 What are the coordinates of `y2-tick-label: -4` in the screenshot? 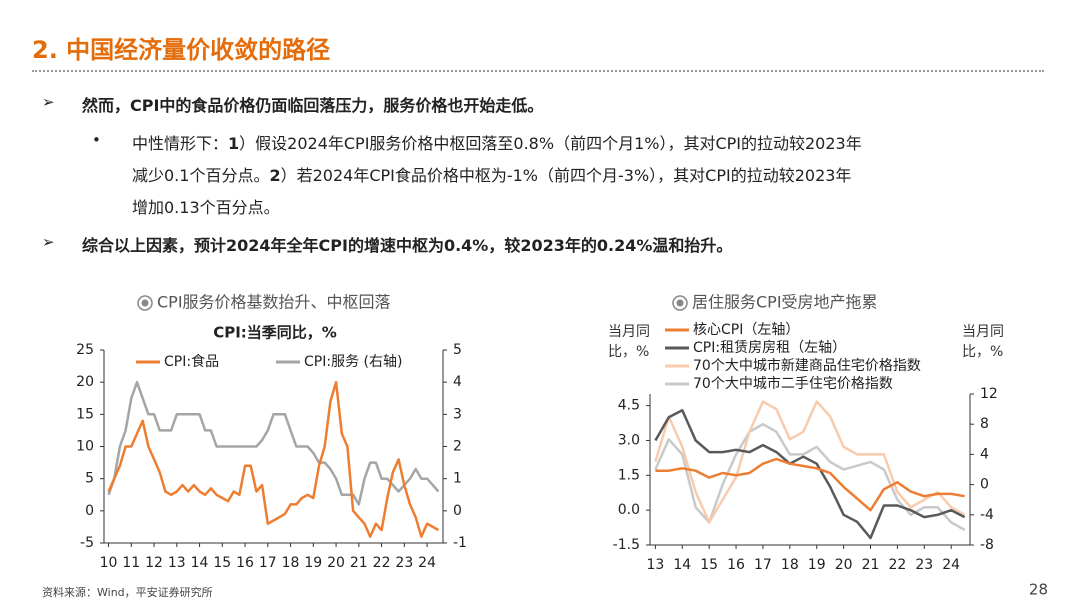 It's located at (987, 515).